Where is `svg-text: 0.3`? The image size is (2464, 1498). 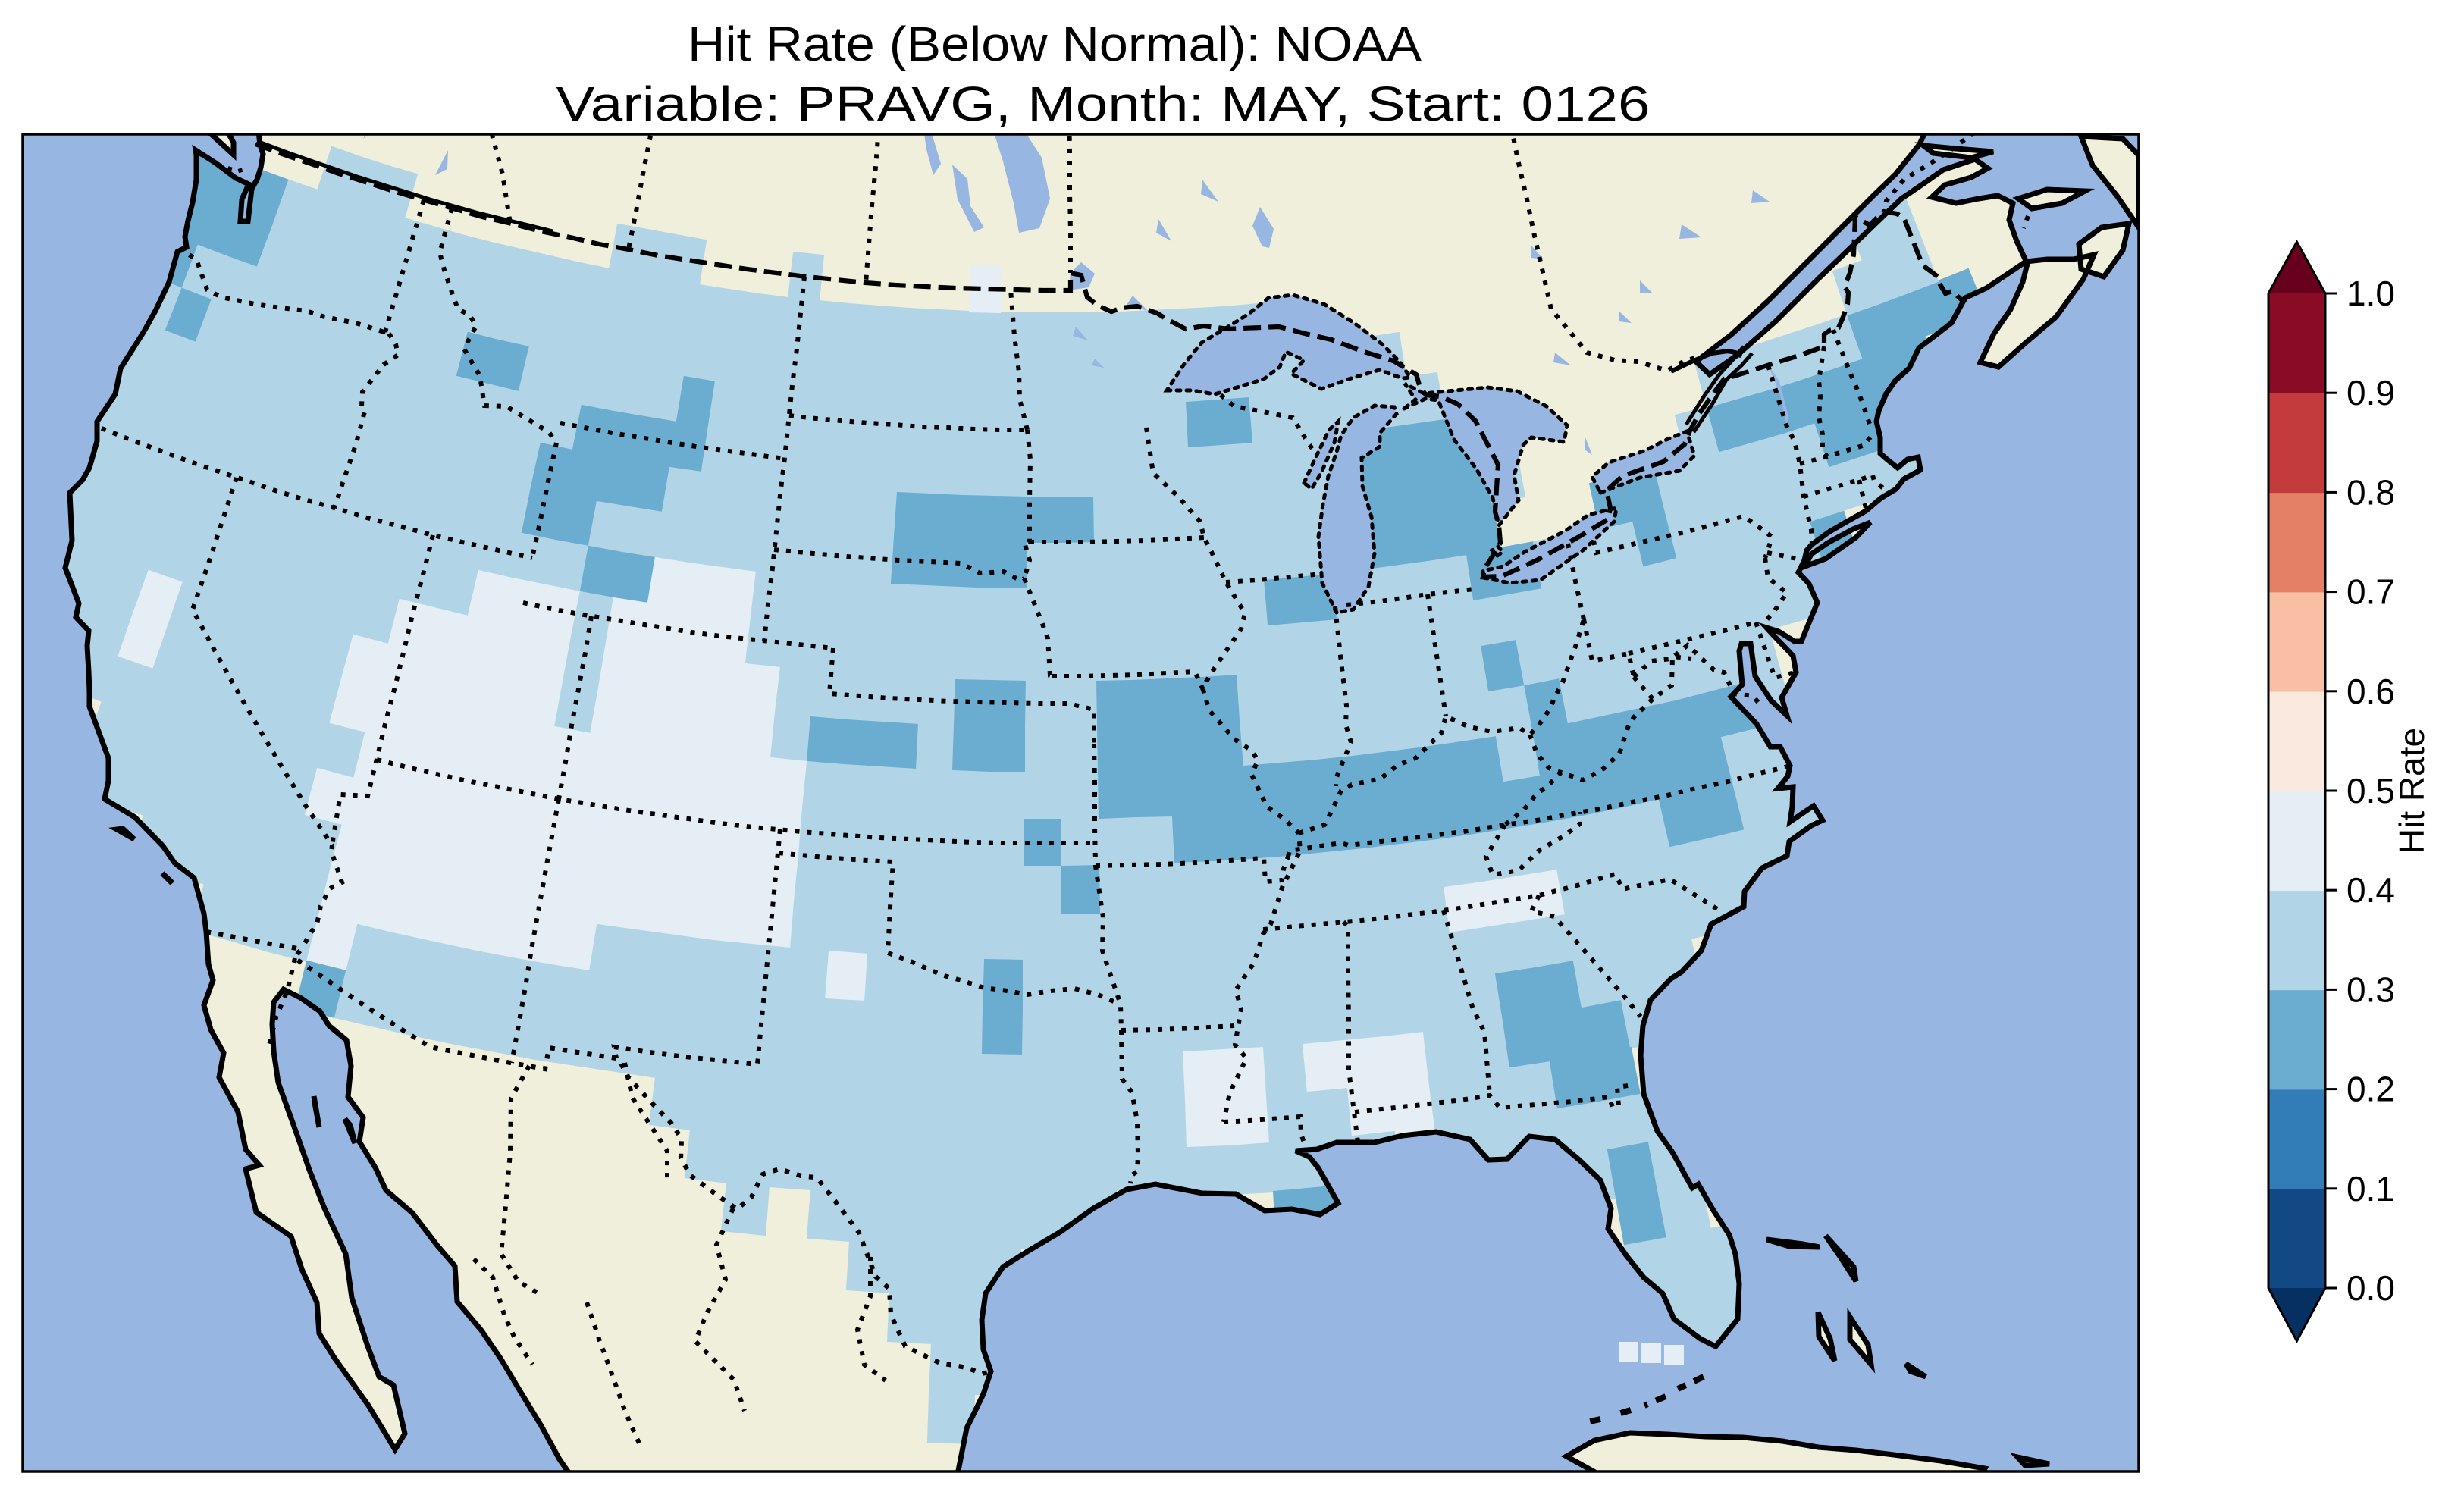
svg-text: 0.3 is located at coordinates (2370, 989).